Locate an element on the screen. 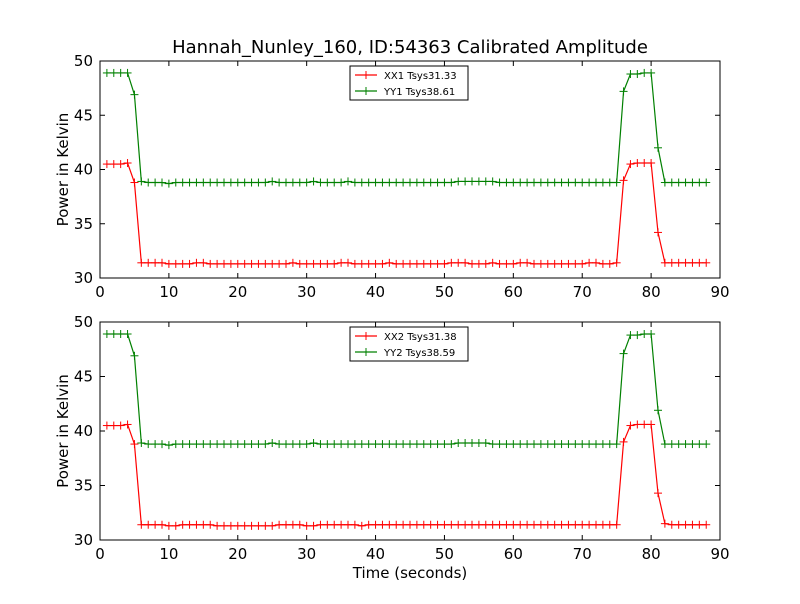 Image resolution: width=800 pixels, height=604 pixels. x-tick-label: 30 is located at coordinates (306, 292).